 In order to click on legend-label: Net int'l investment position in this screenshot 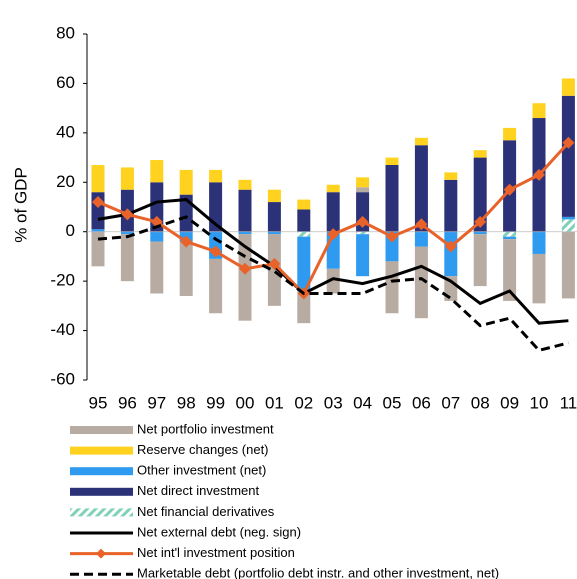, I will do `click(216, 552)`.